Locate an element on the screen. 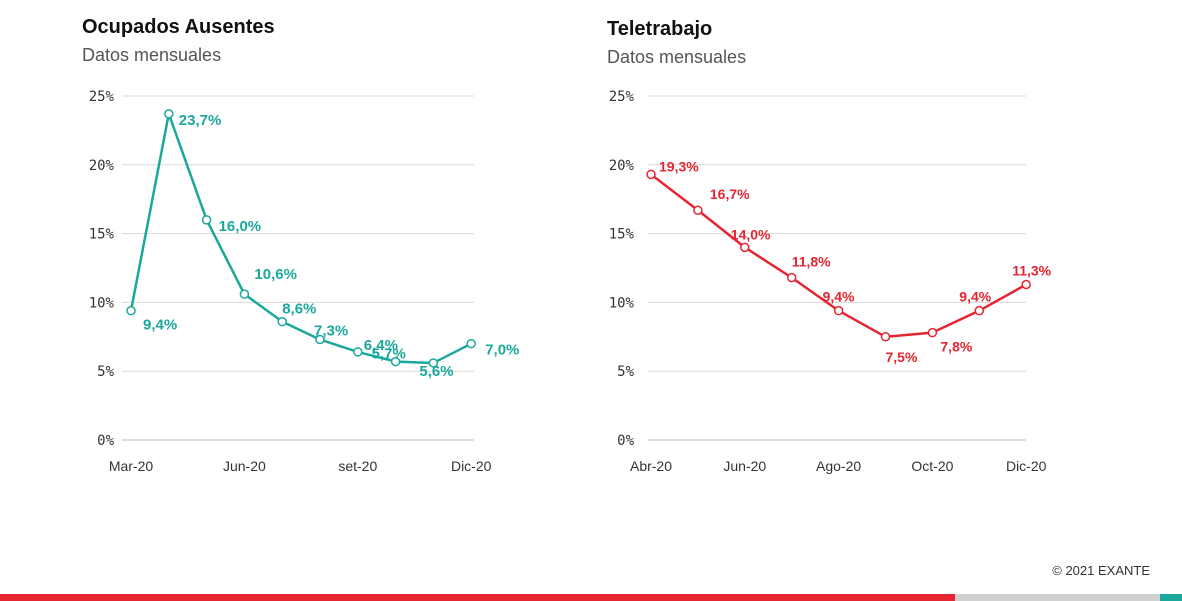 This screenshot has width=1182, height=601. data-label: 8,6% is located at coordinates (299, 309).